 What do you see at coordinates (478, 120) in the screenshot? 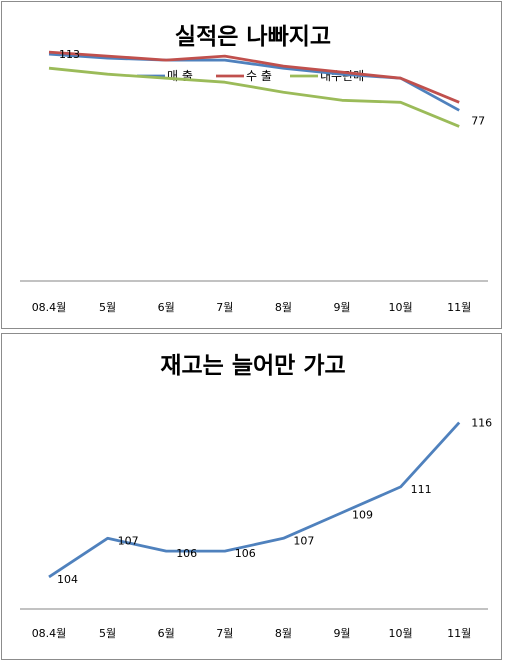
I see `data-label: 77` at bounding box center [478, 120].